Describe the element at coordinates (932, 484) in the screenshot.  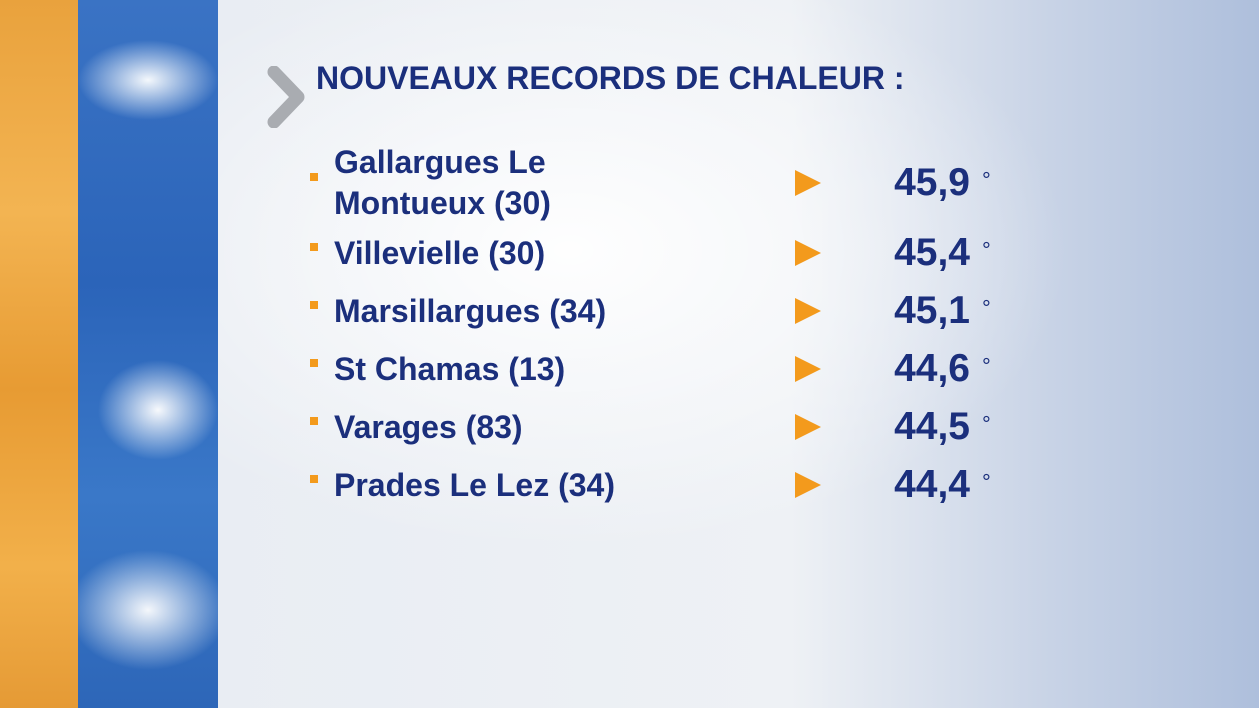
I see `temperature: 44,4` at that location.